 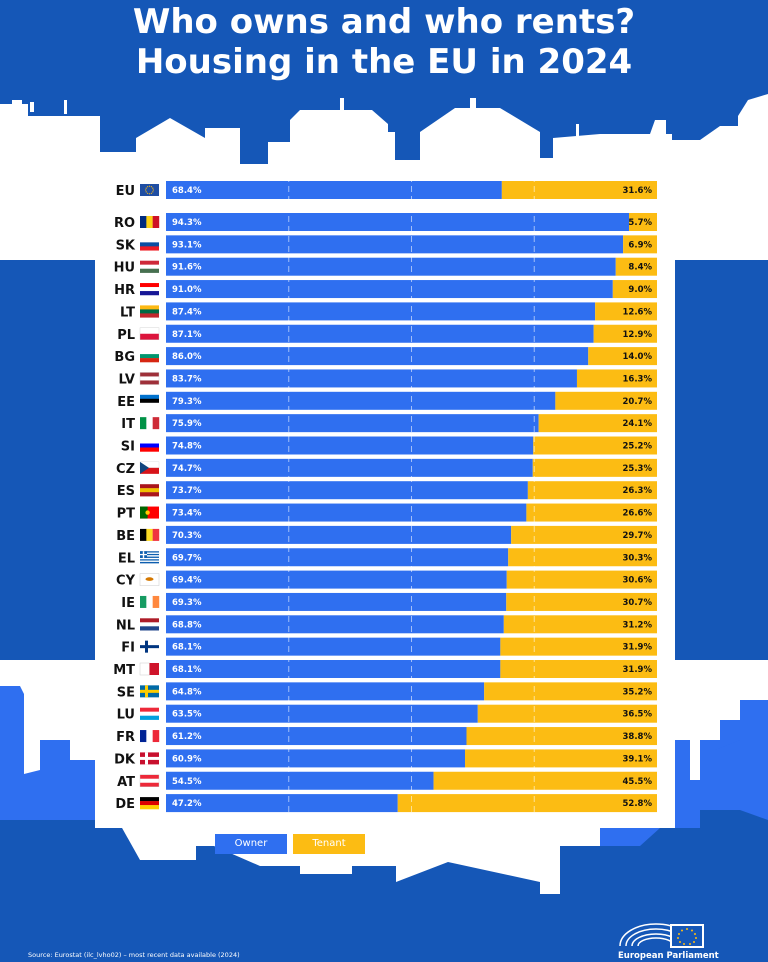 What do you see at coordinates (187, 692) in the screenshot?
I see `owner-value-label-se: 64.8%` at bounding box center [187, 692].